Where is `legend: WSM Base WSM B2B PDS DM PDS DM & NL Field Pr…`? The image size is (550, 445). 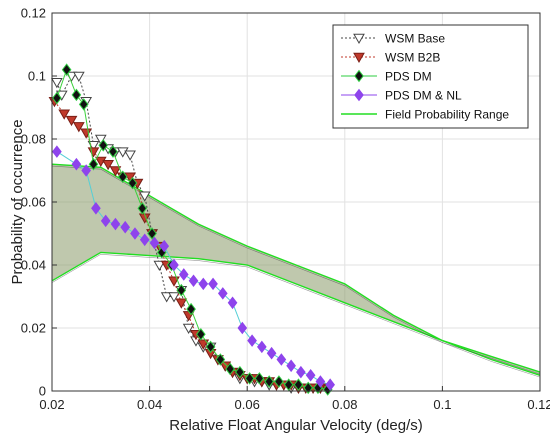 legend: WSM Base WSM B2B PDS DM PDS DM & NL Field Pr… is located at coordinates (430, 76).